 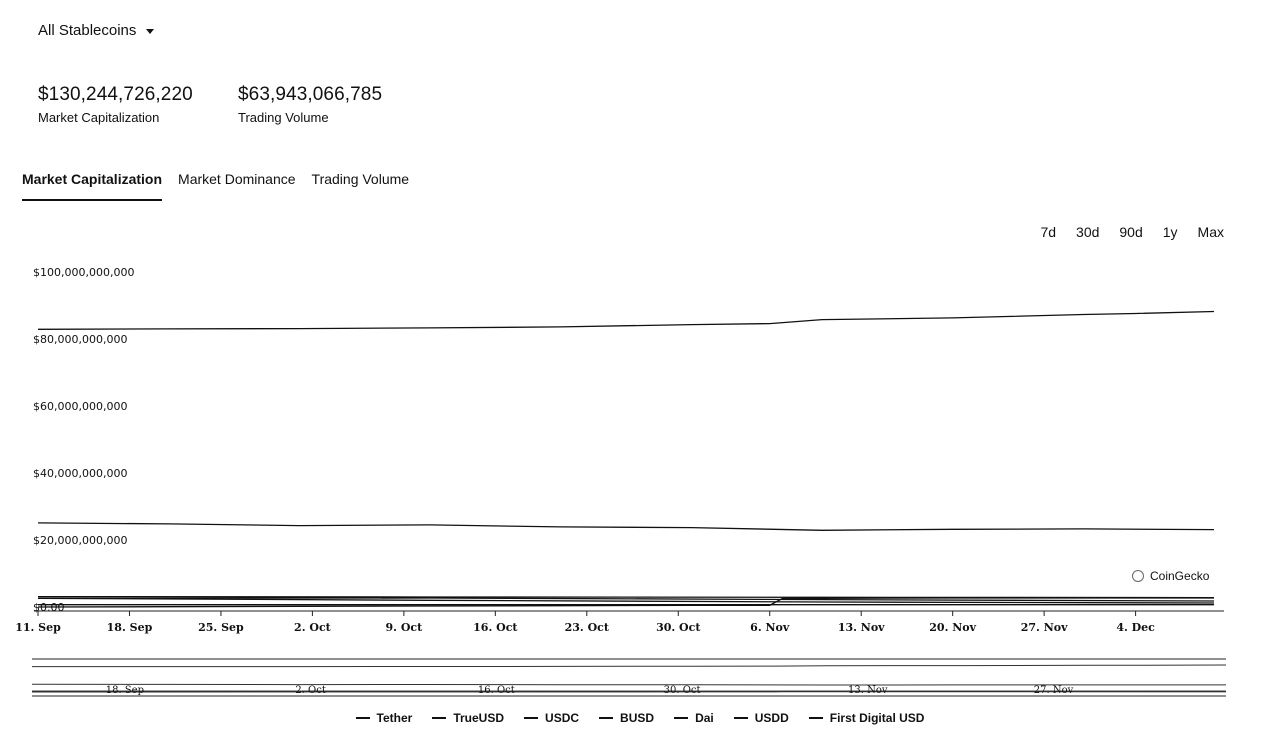 I want to click on legend-label: BUSD, so click(x=637, y=718).